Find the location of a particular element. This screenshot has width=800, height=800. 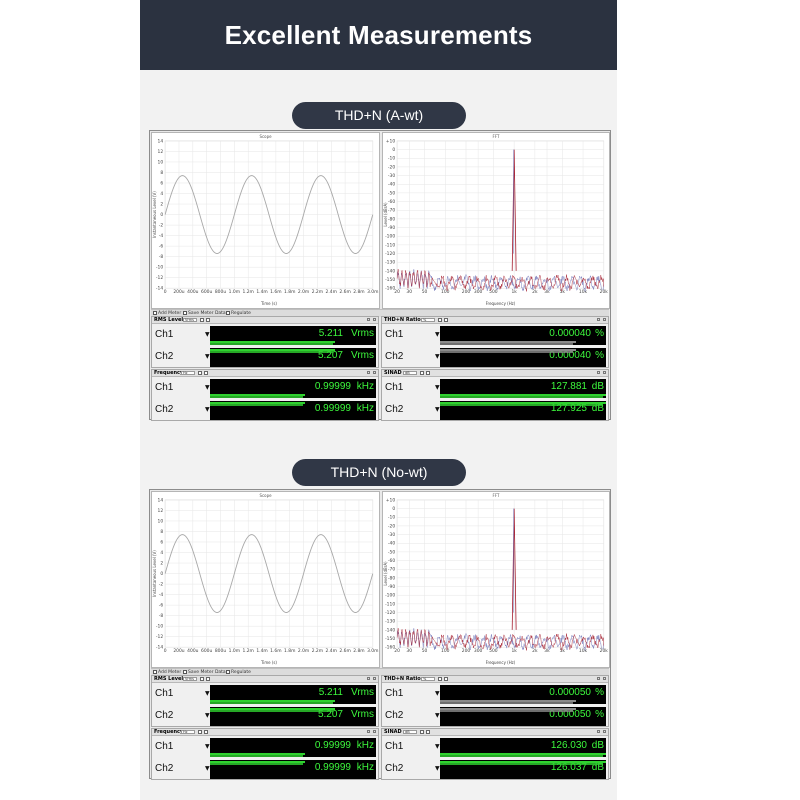

channel-label: Ch1 is located at coordinates (164, 693).